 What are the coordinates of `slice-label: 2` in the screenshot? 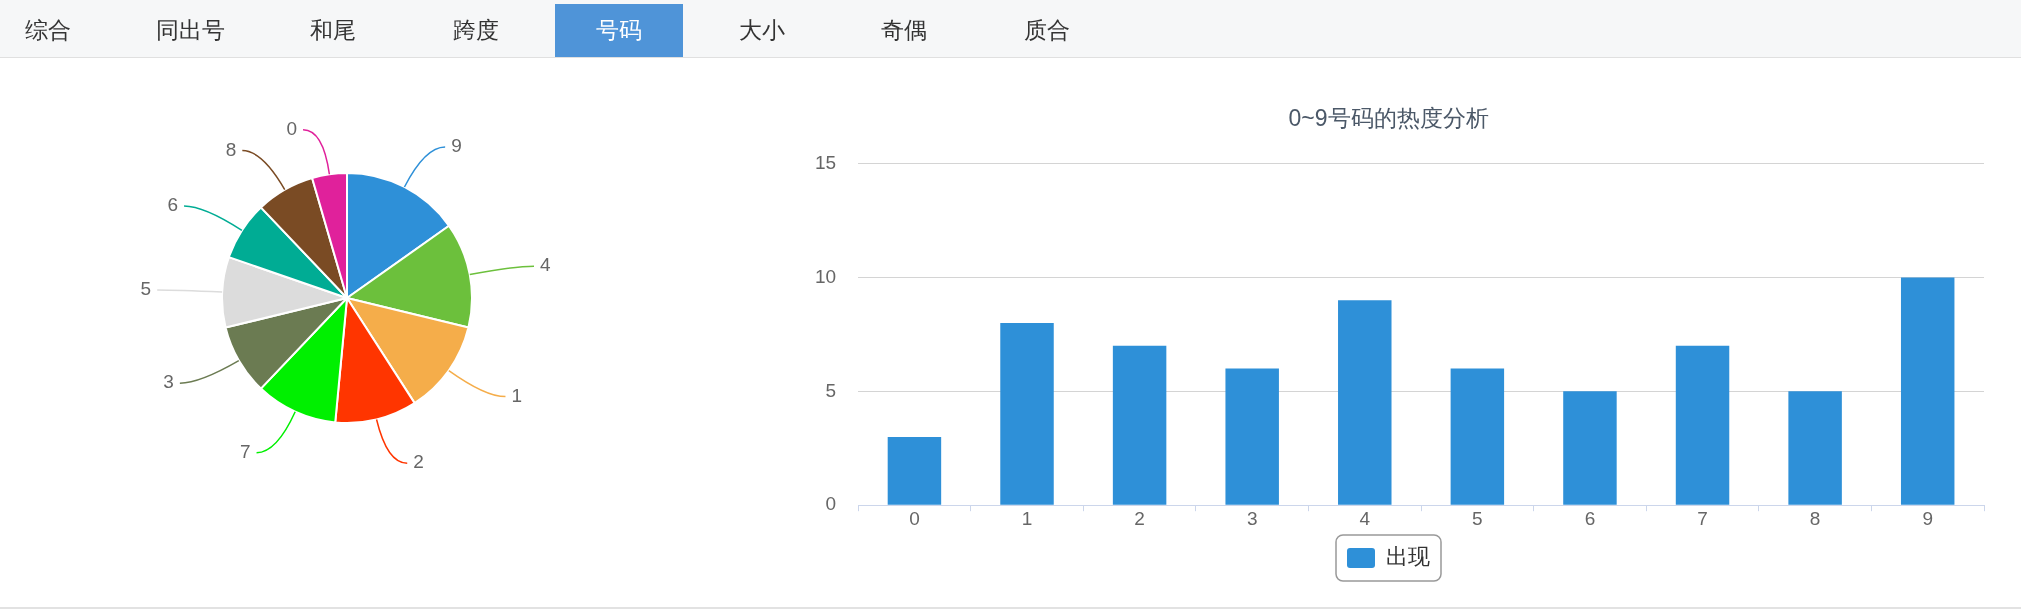 It's located at (418, 462).